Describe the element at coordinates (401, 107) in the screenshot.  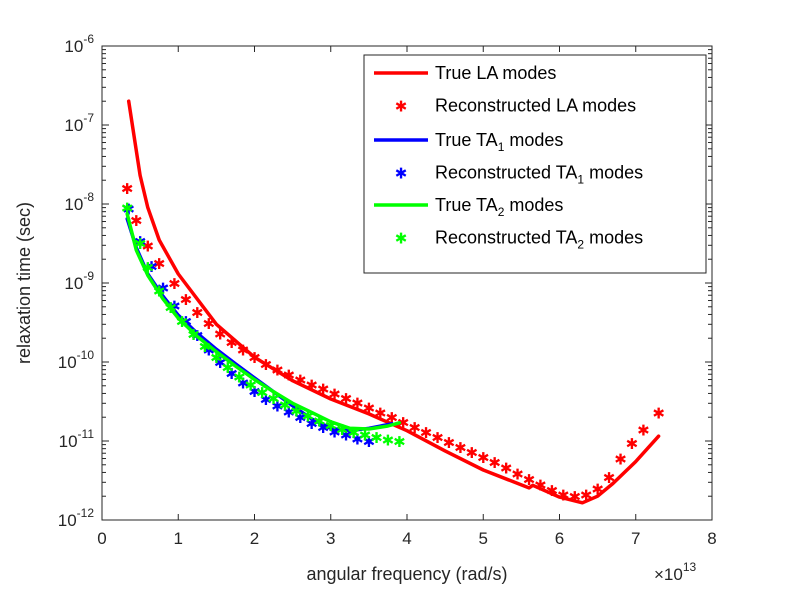
I see `legend-marker-swatch: ✱` at that location.